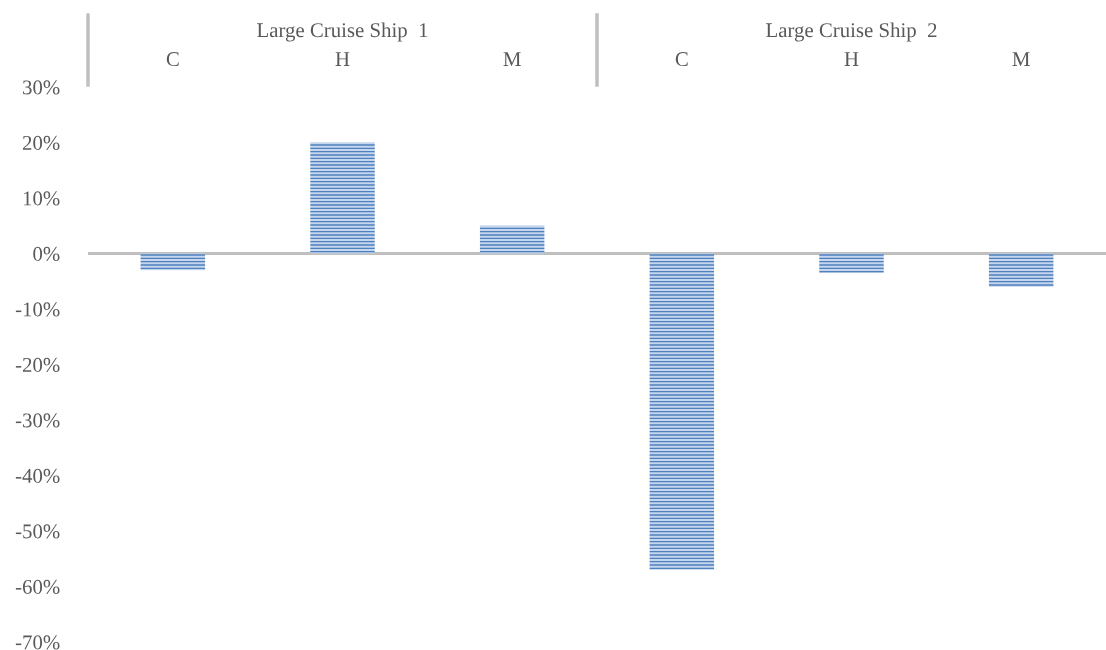 The width and height of the screenshot is (1106, 650). What do you see at coordinates (41, 87) in the screenshot?
I see `y-tick-label: 30%` at bounding box center [41, 87].